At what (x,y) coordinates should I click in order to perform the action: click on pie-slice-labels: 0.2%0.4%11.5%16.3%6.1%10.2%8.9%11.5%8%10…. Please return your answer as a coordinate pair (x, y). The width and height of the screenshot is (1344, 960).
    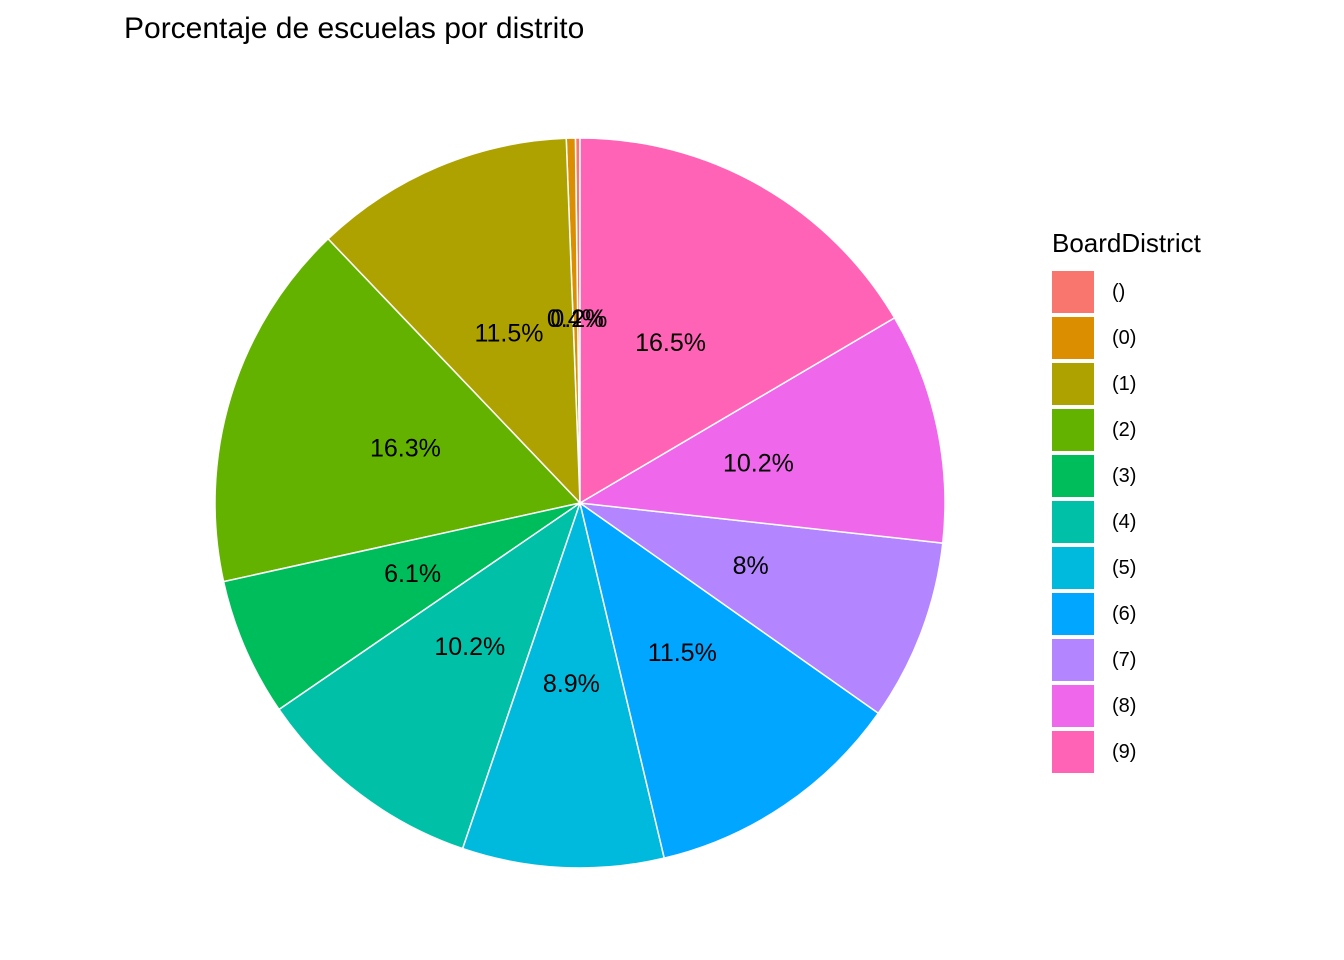
    Looking at the image, I should click on (582, 501).